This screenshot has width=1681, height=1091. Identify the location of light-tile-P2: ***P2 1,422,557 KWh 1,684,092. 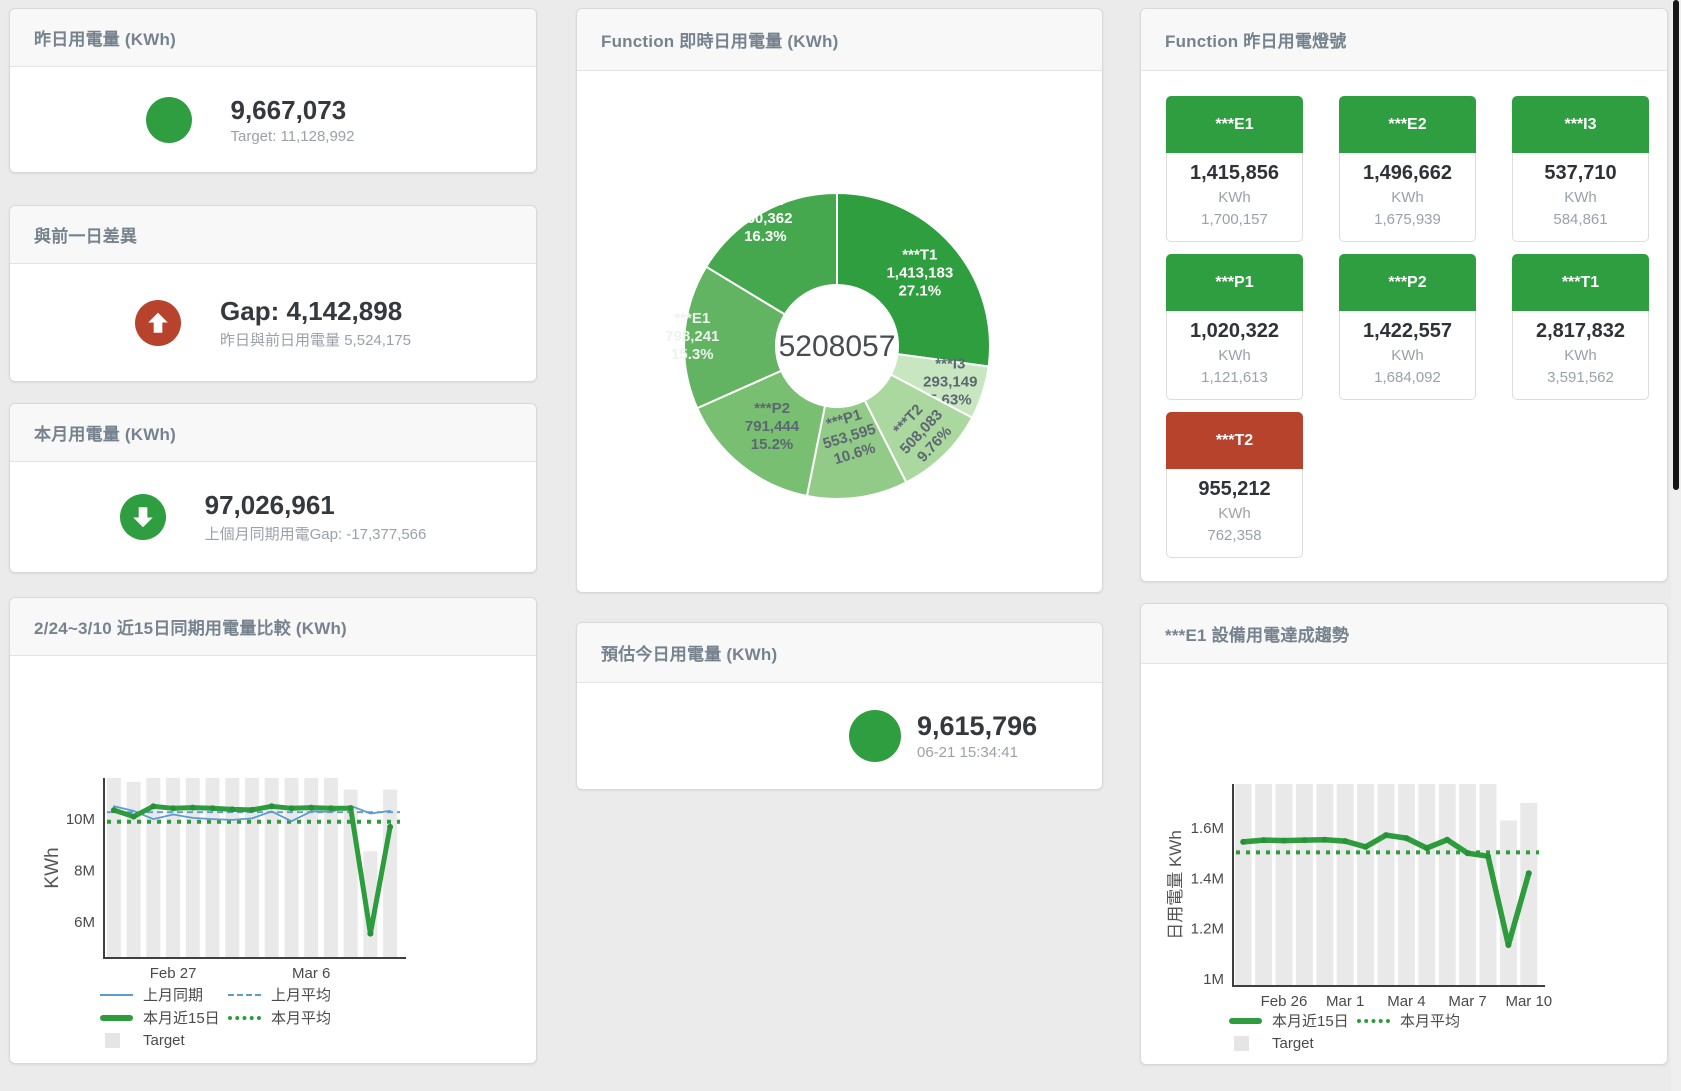
(1407, 327).